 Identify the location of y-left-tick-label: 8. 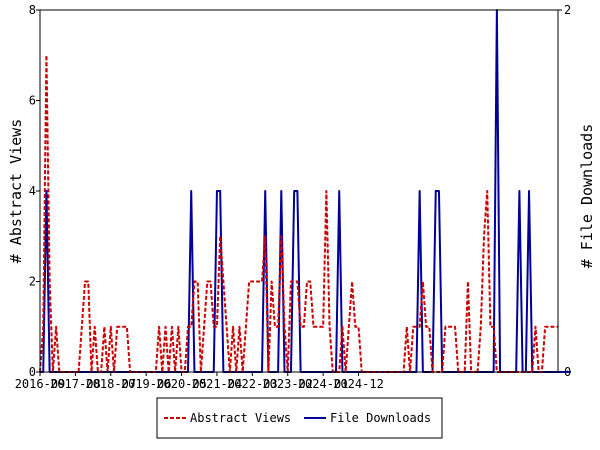
(32, 10).